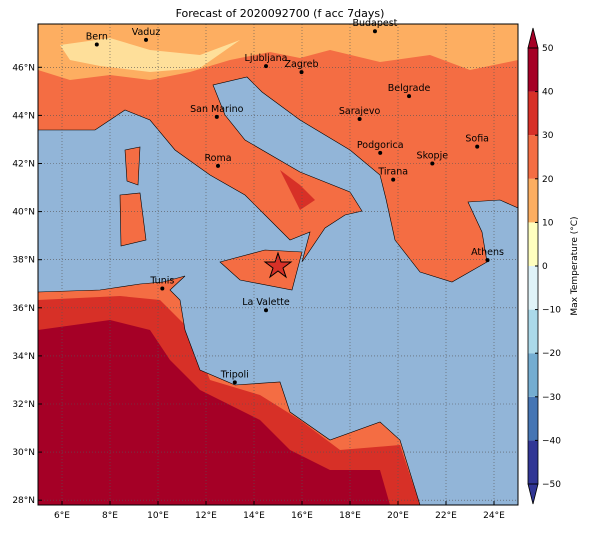  I want to click on y-tick-label: 44°N, so click(23, 116).